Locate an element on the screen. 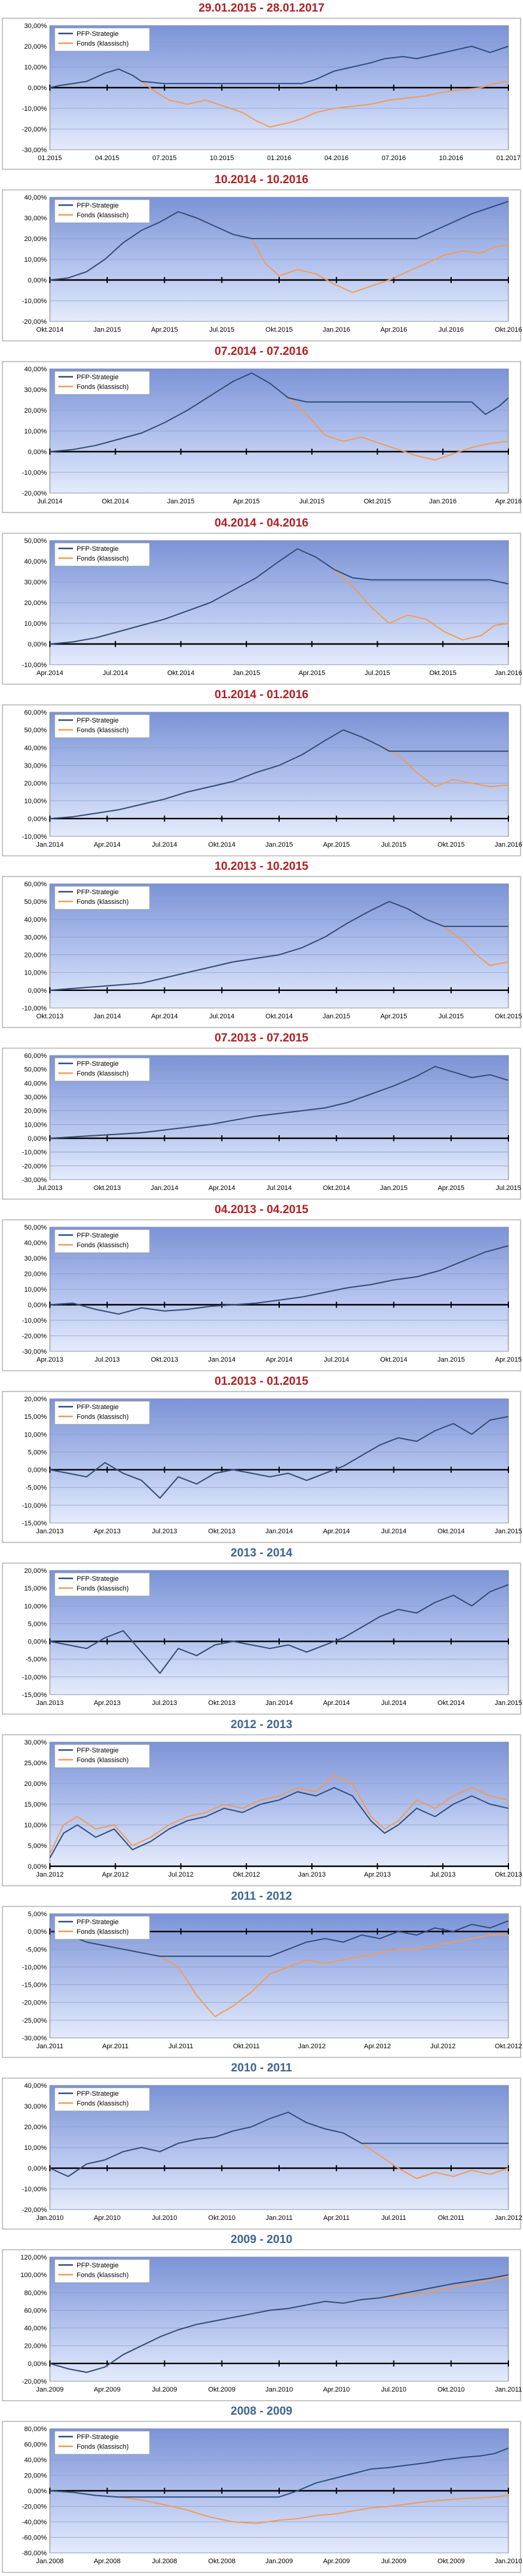 The image size is (523, 2576). x-tick-label: Jul.2015 is located at coordinates (222, 330).